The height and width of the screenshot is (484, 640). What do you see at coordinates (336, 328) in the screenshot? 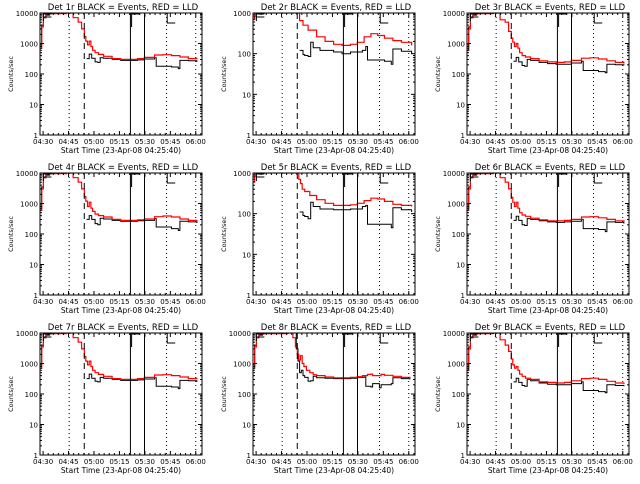
I see `chart-title: Det 8r BLACK = Events, RED = LLD` at bounding box center [336, 328].